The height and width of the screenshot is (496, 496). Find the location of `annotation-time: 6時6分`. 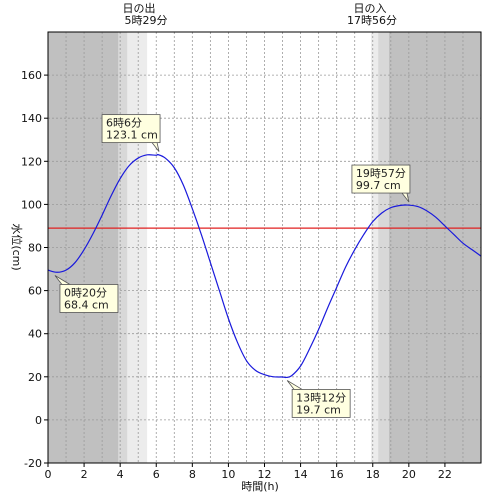

annotation-time: 6時6分 is located at coordinates (124, 123).